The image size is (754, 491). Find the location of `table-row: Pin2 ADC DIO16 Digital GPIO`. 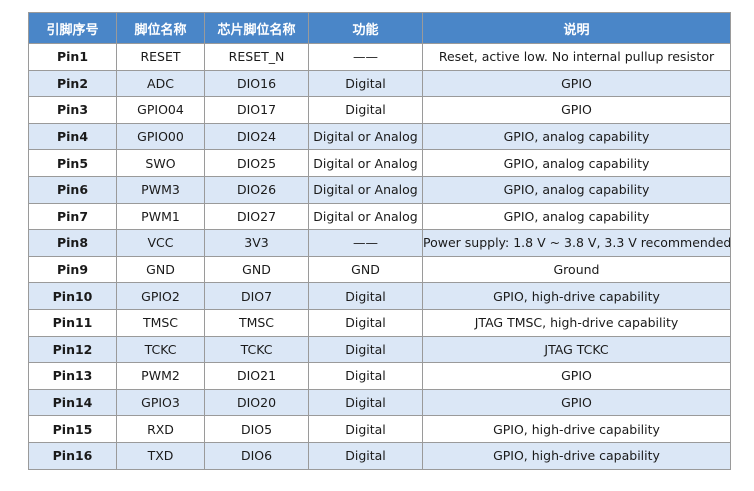

table-row: Pin2 ADC DIO16 Digital GPIO is located at coordinates (379, 83).